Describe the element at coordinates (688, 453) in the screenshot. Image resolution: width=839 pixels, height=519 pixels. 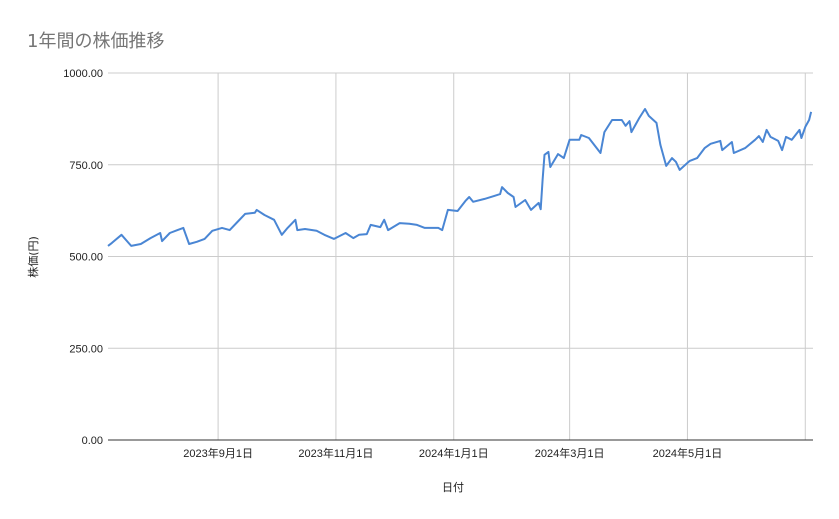
I see `x-tick-label: 2024年5月1日` at that location.